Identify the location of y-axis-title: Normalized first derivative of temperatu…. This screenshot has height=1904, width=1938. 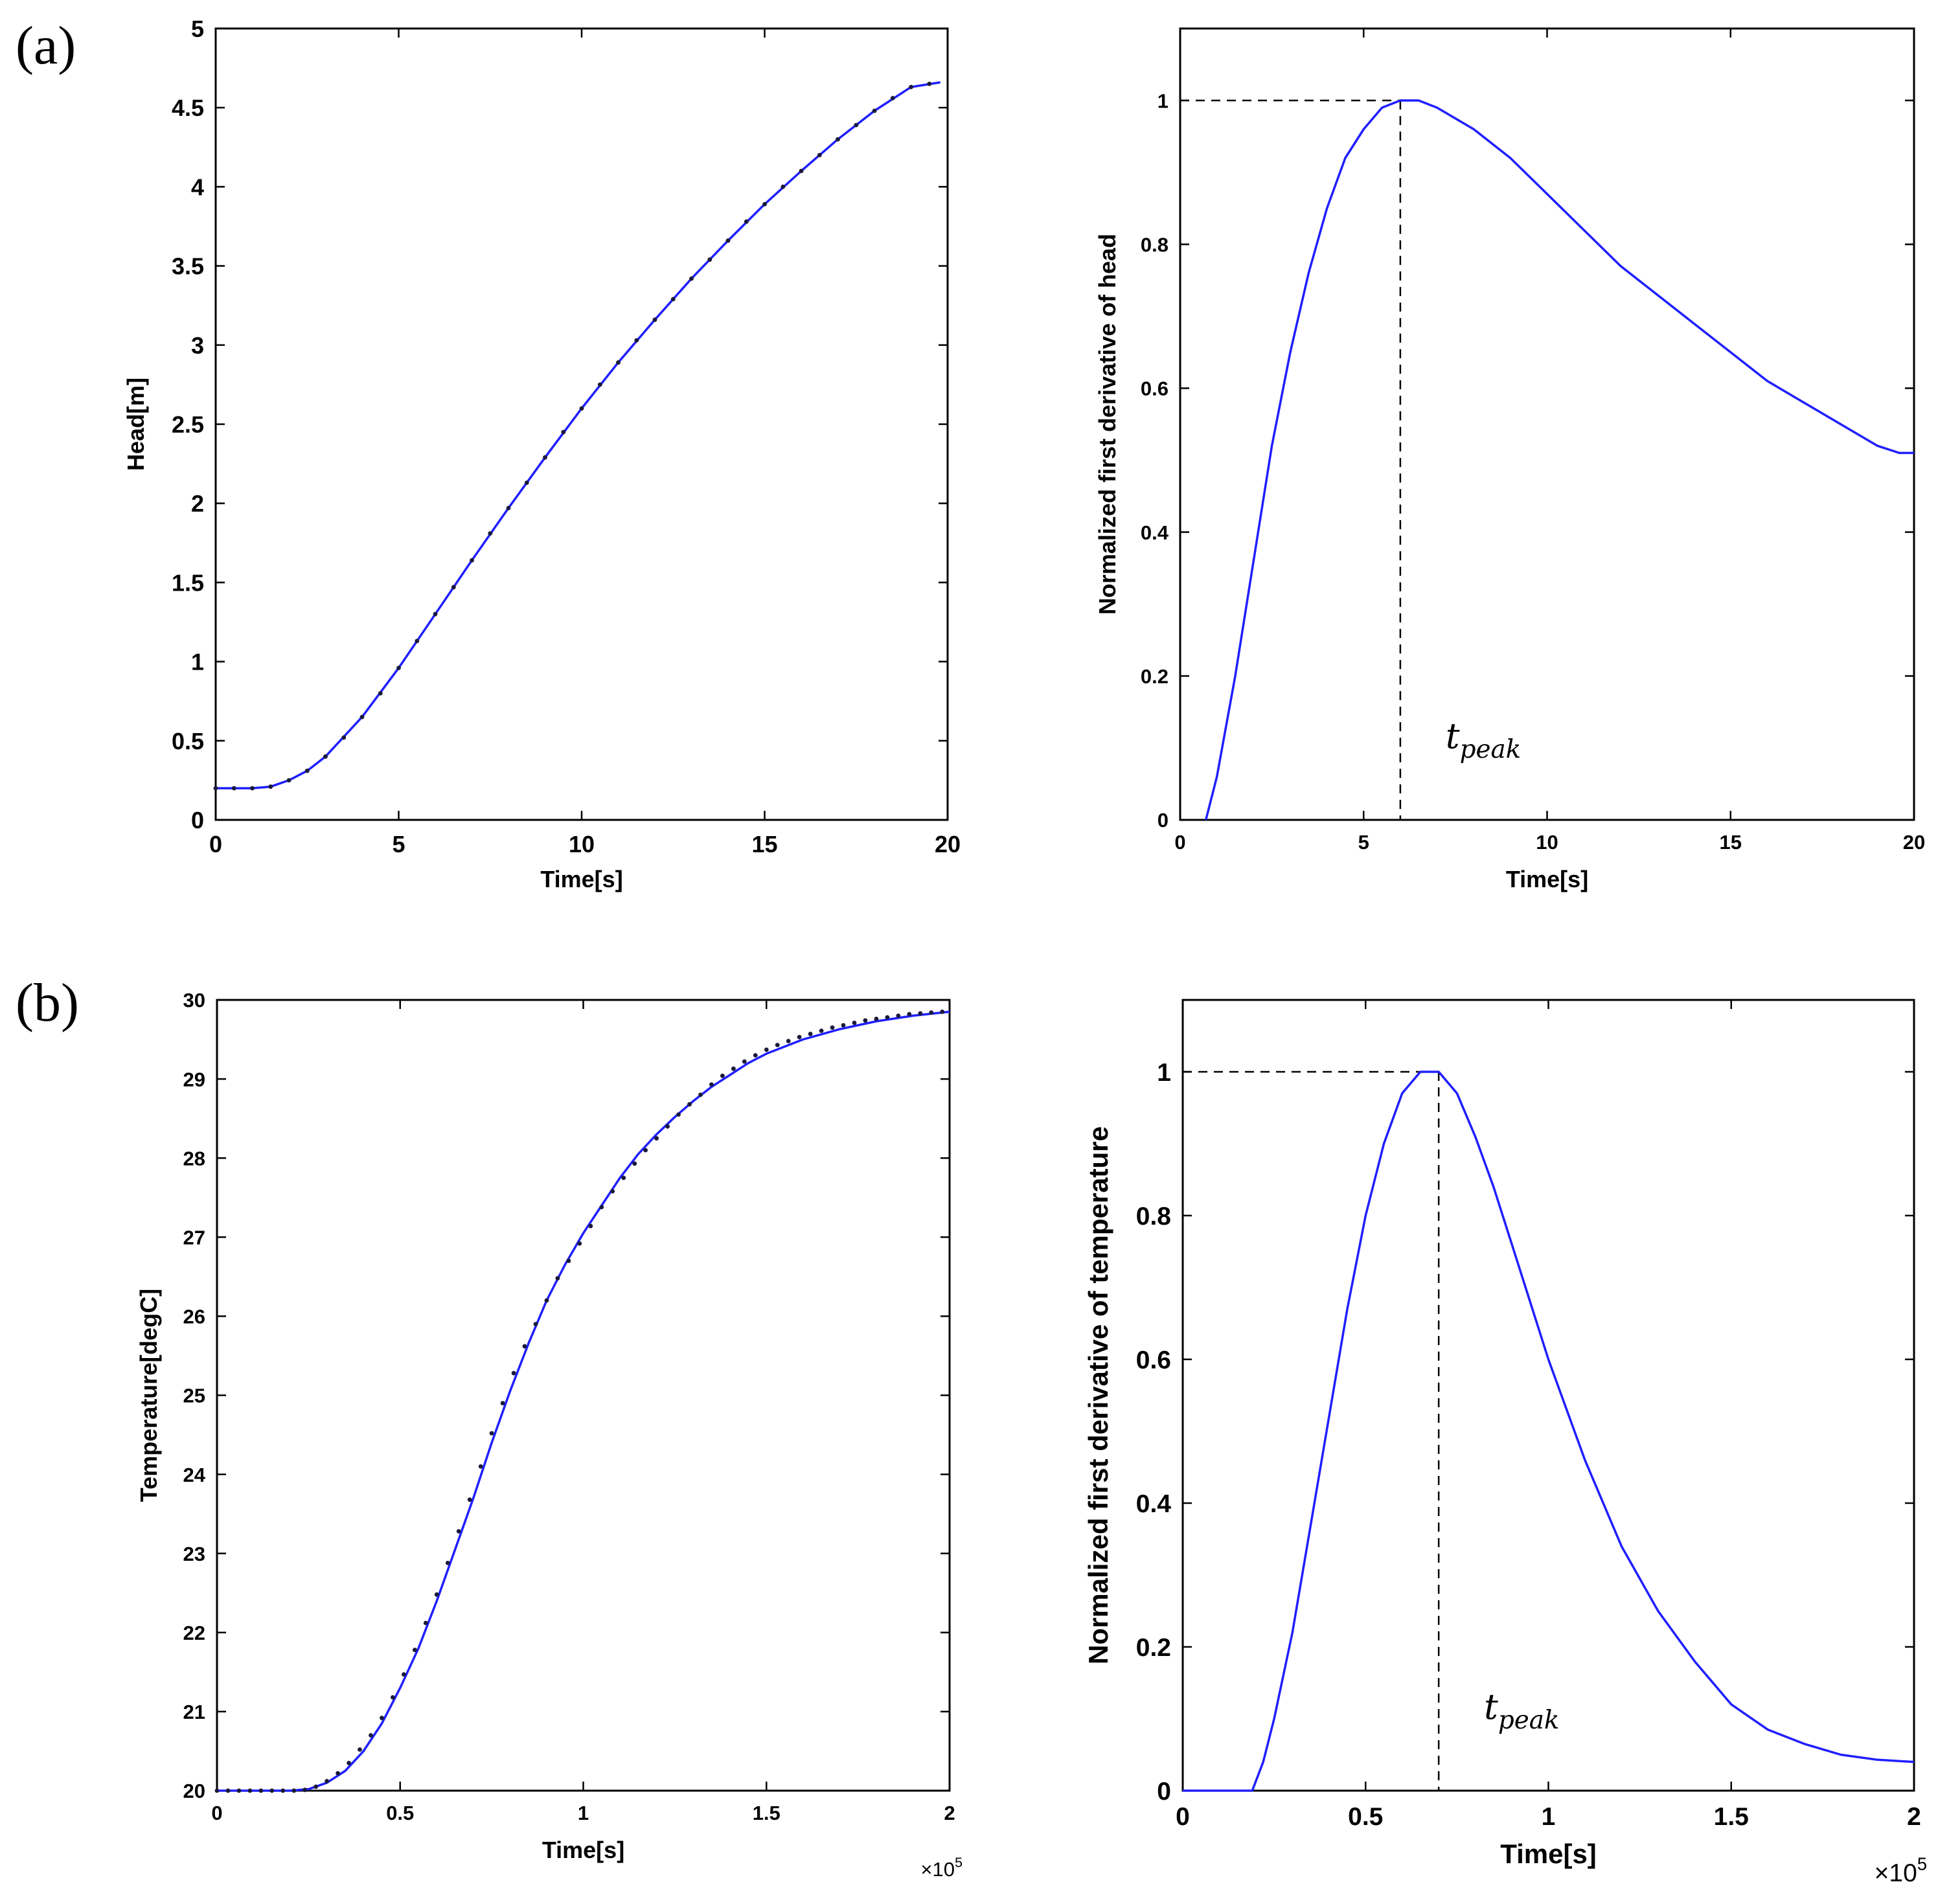
(1098, 1395).